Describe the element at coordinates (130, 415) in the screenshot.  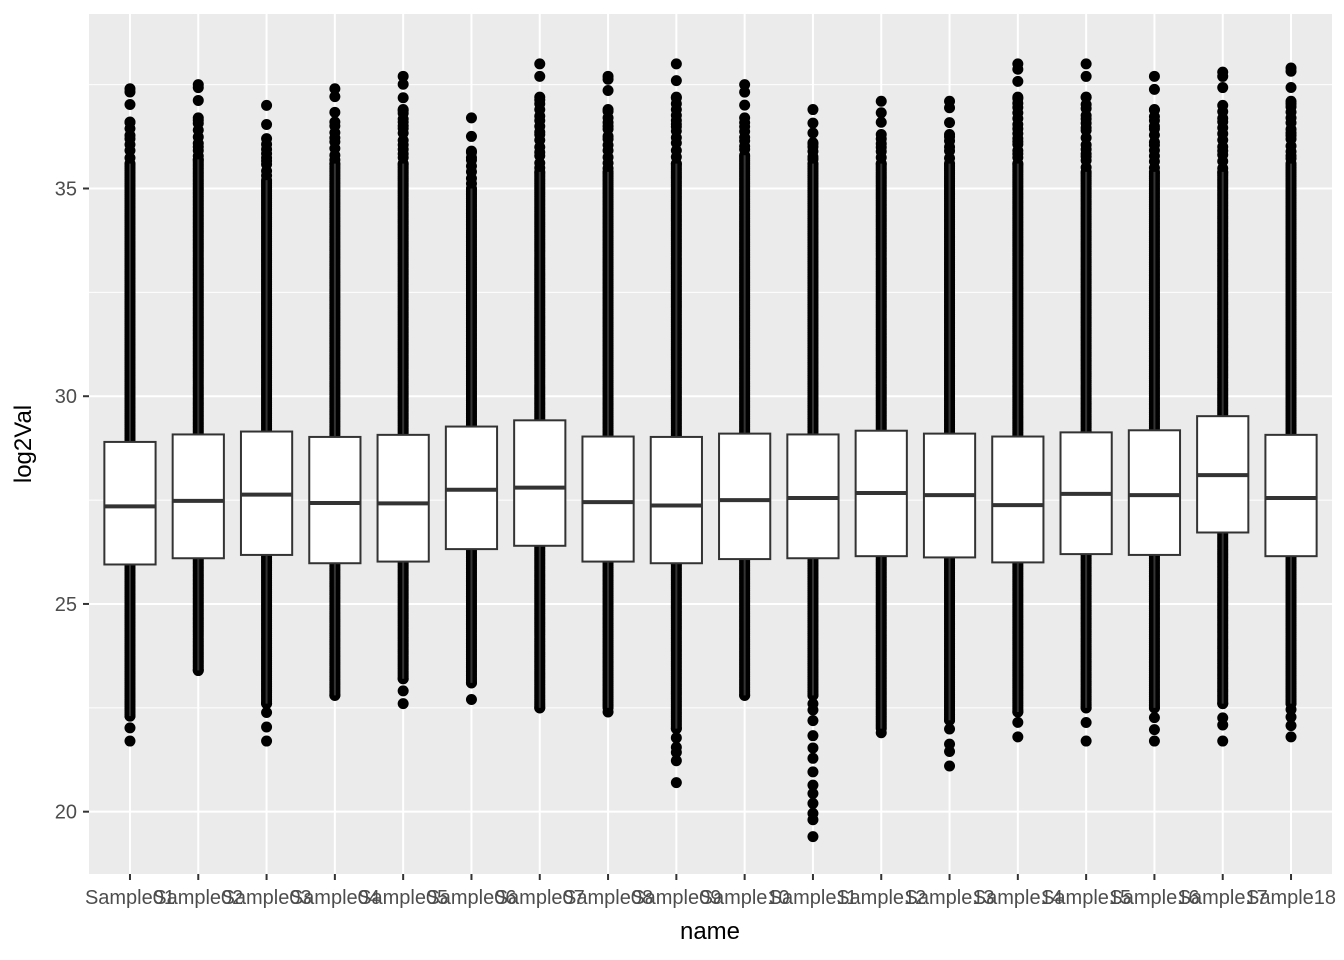
I see `box-Sample01` at that location.